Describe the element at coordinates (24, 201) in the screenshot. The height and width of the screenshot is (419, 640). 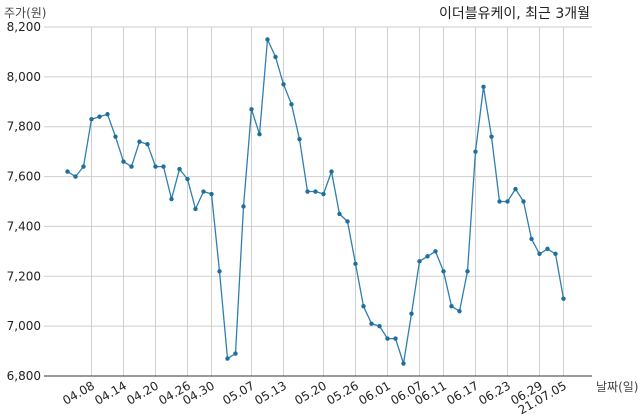
I see `y-axis-ticks: 6,800 7,000 7,200 7,400 7,600 7,800 8,000 8,200` at that location.